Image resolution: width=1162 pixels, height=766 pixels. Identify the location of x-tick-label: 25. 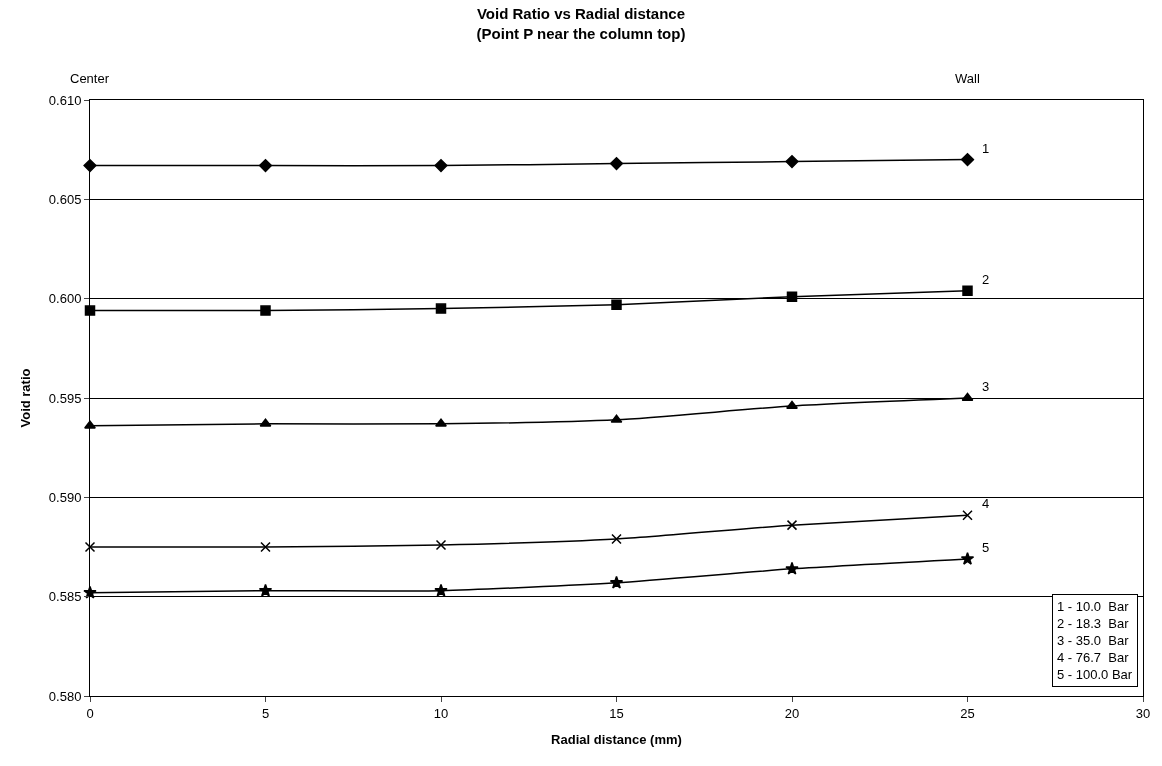
(967, 713).